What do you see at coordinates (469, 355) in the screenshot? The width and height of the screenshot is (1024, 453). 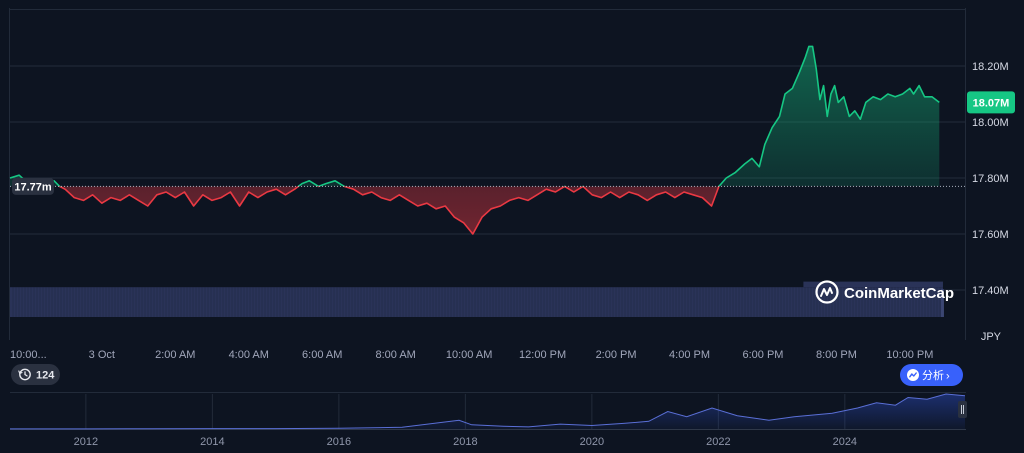 I see `x-tick-label: 10:00 AM` at bounding box center [469, 355].